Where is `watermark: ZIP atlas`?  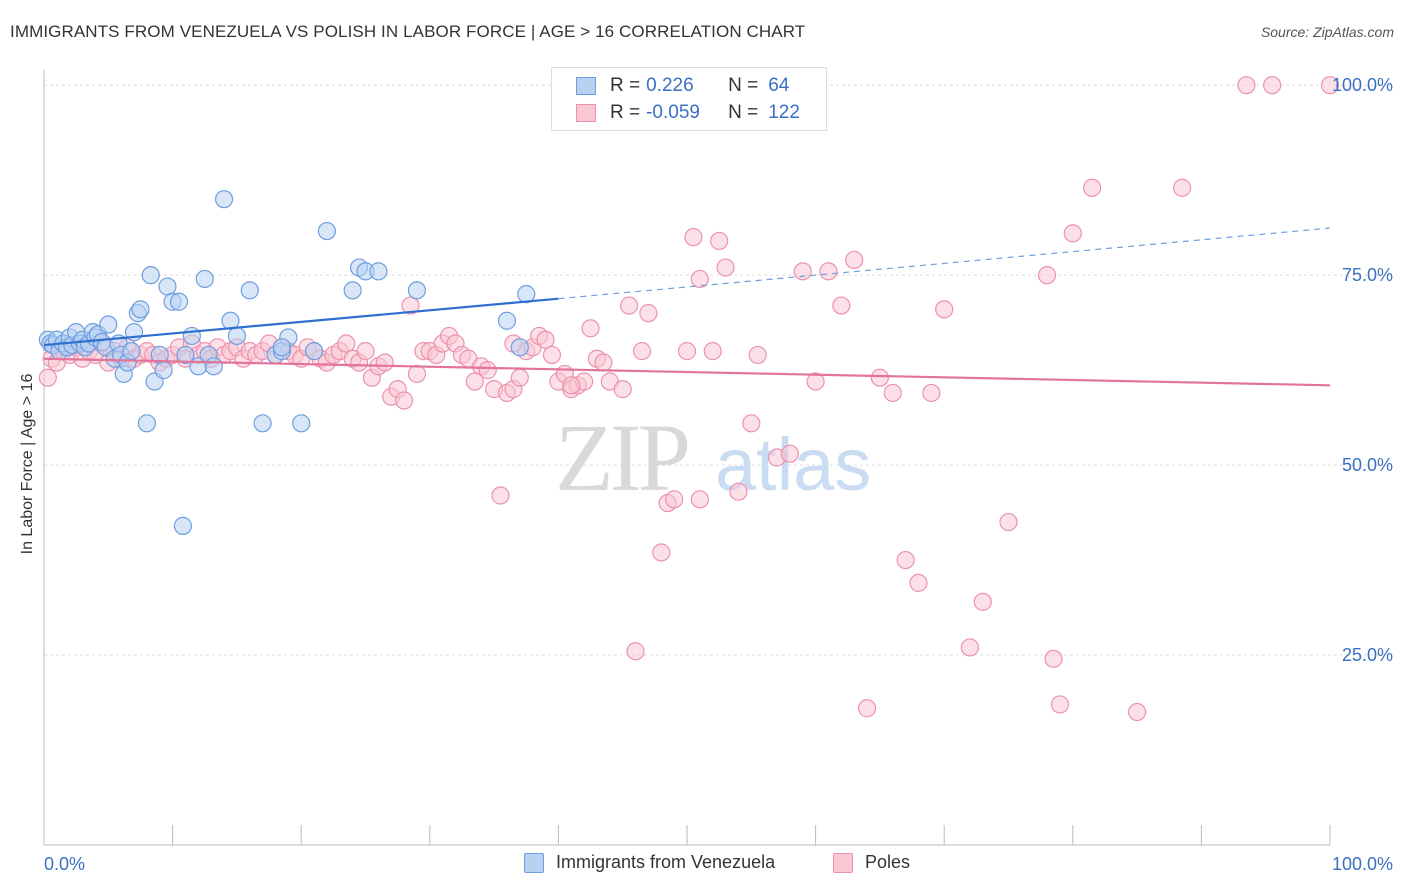 watermark: ZIP atlas is located at coordinates (713, 457).